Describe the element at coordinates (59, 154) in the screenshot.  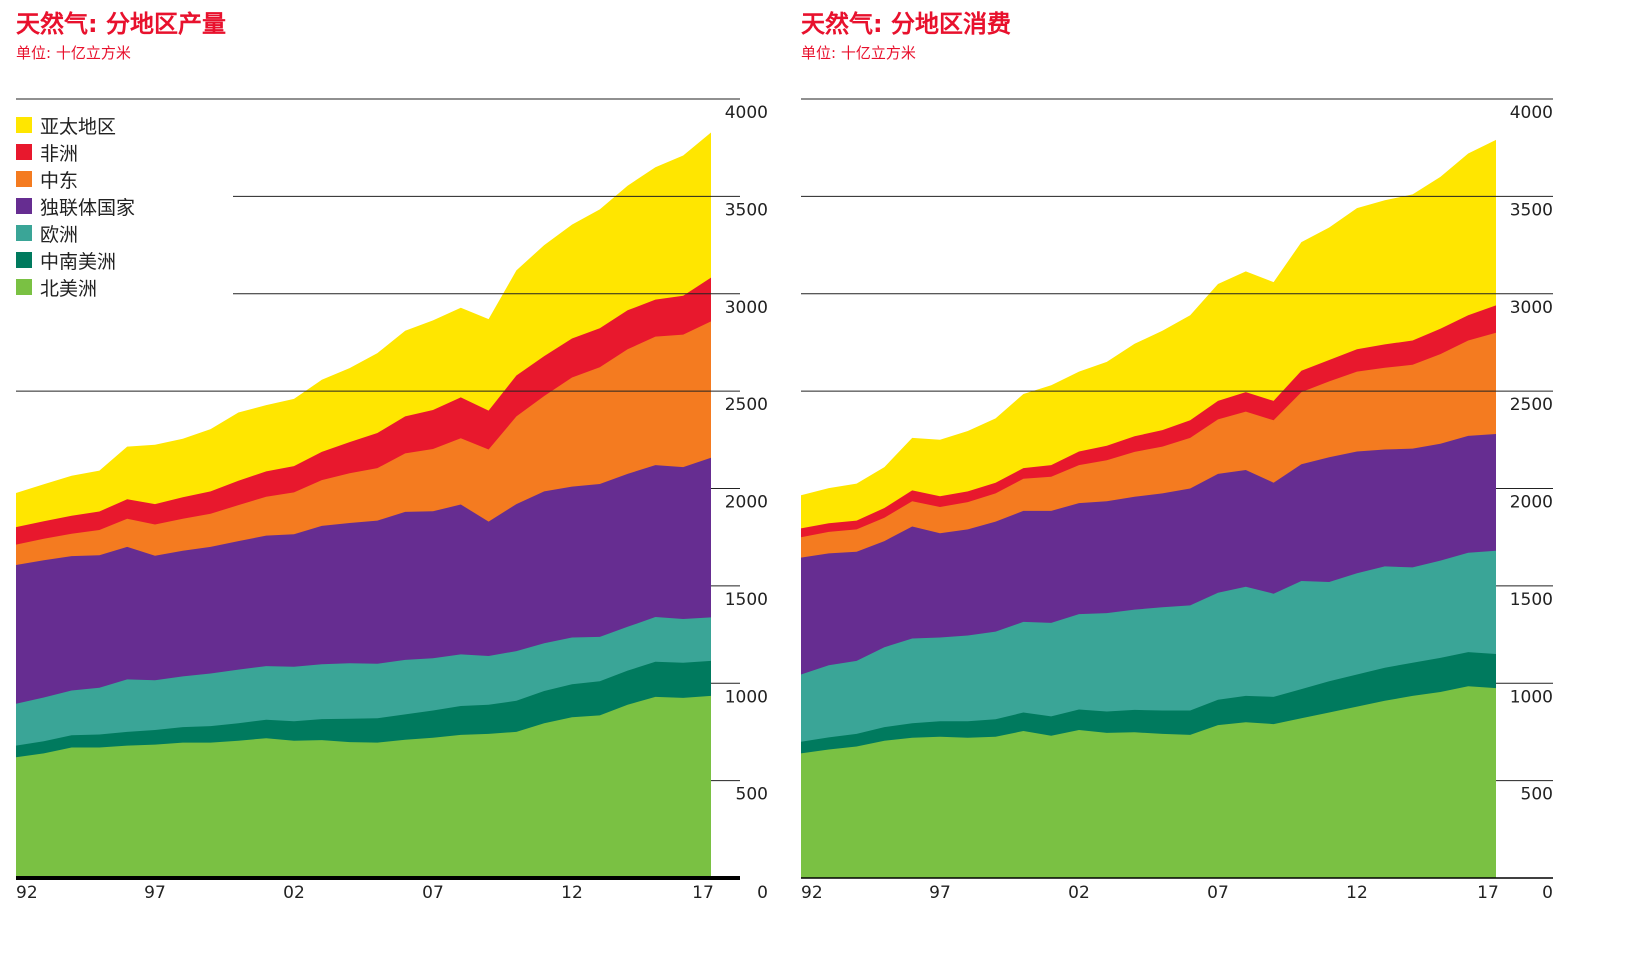
I see `legend-label: 非洲` at that location.